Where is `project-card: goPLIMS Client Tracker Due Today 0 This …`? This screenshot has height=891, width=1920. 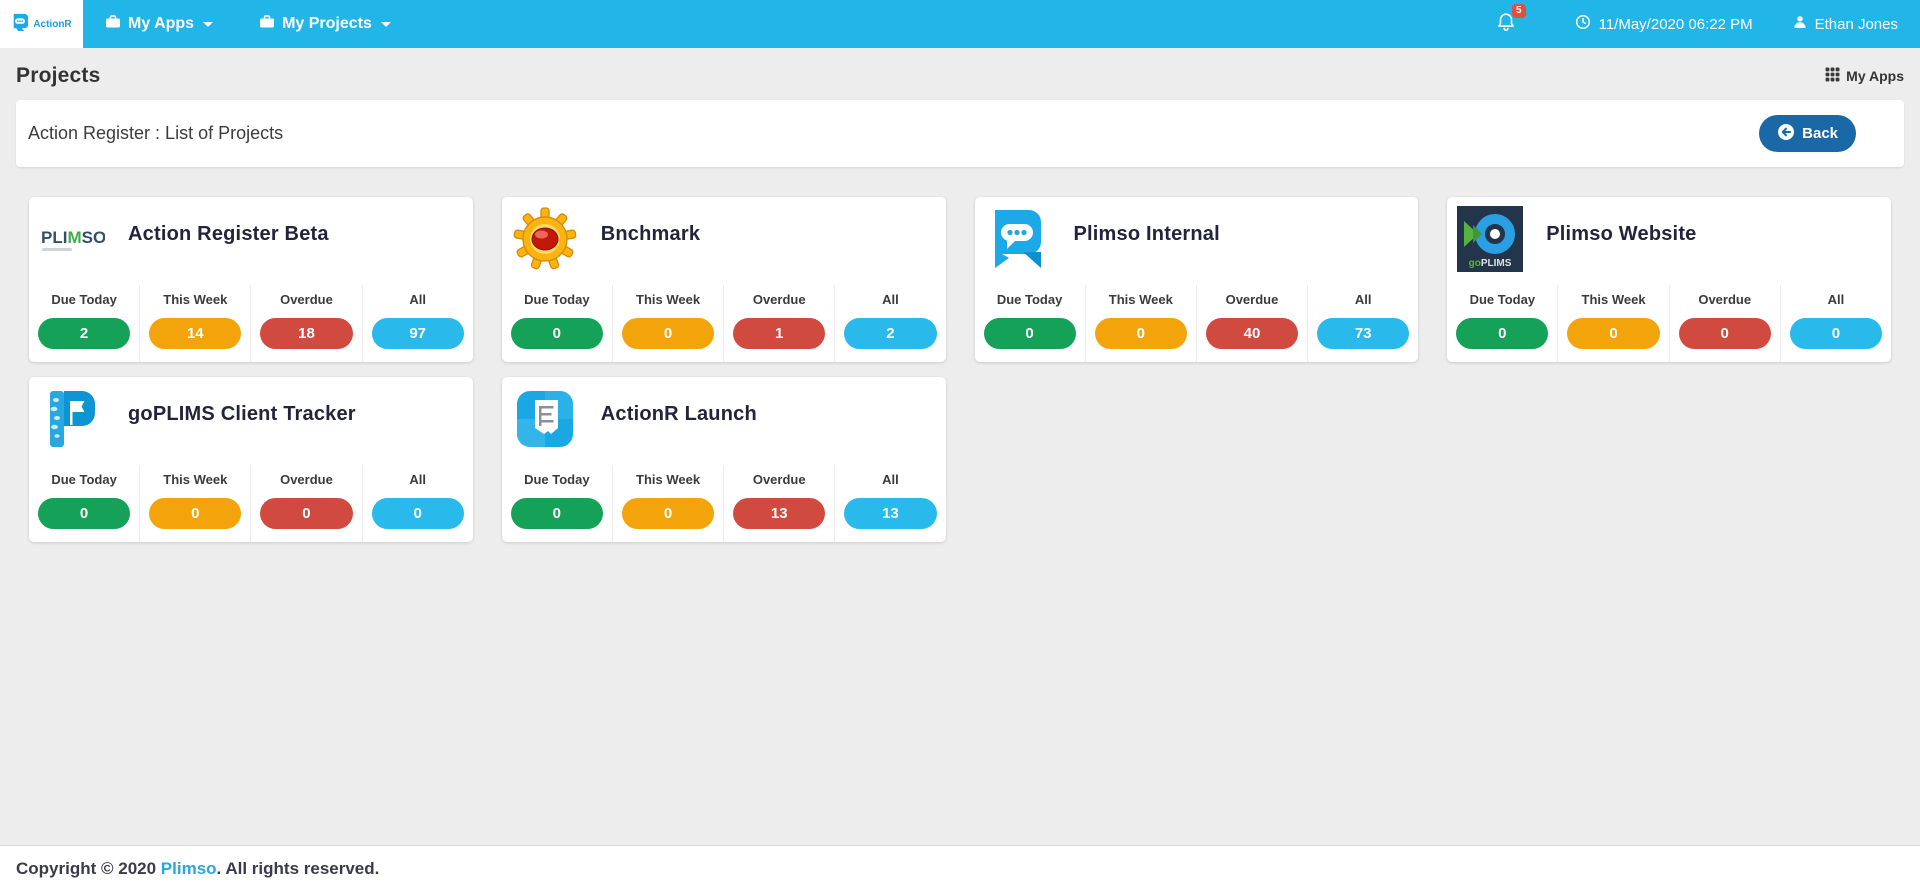 project-card: goPLIMS Client Tracker Due Today 0 This … is located at coordinates (251, 459).